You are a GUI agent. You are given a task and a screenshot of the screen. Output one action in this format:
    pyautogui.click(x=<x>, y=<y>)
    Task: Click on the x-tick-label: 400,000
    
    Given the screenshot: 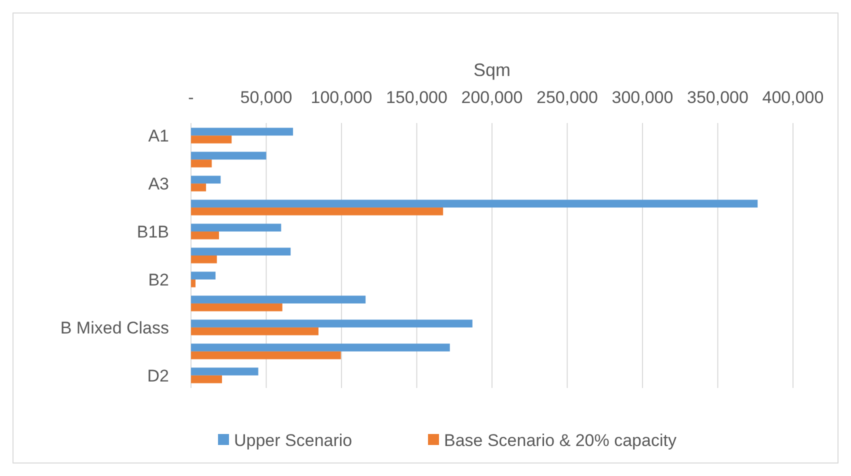 What is the action you would take?
    pyautogui.click(x=793, y=97)
    